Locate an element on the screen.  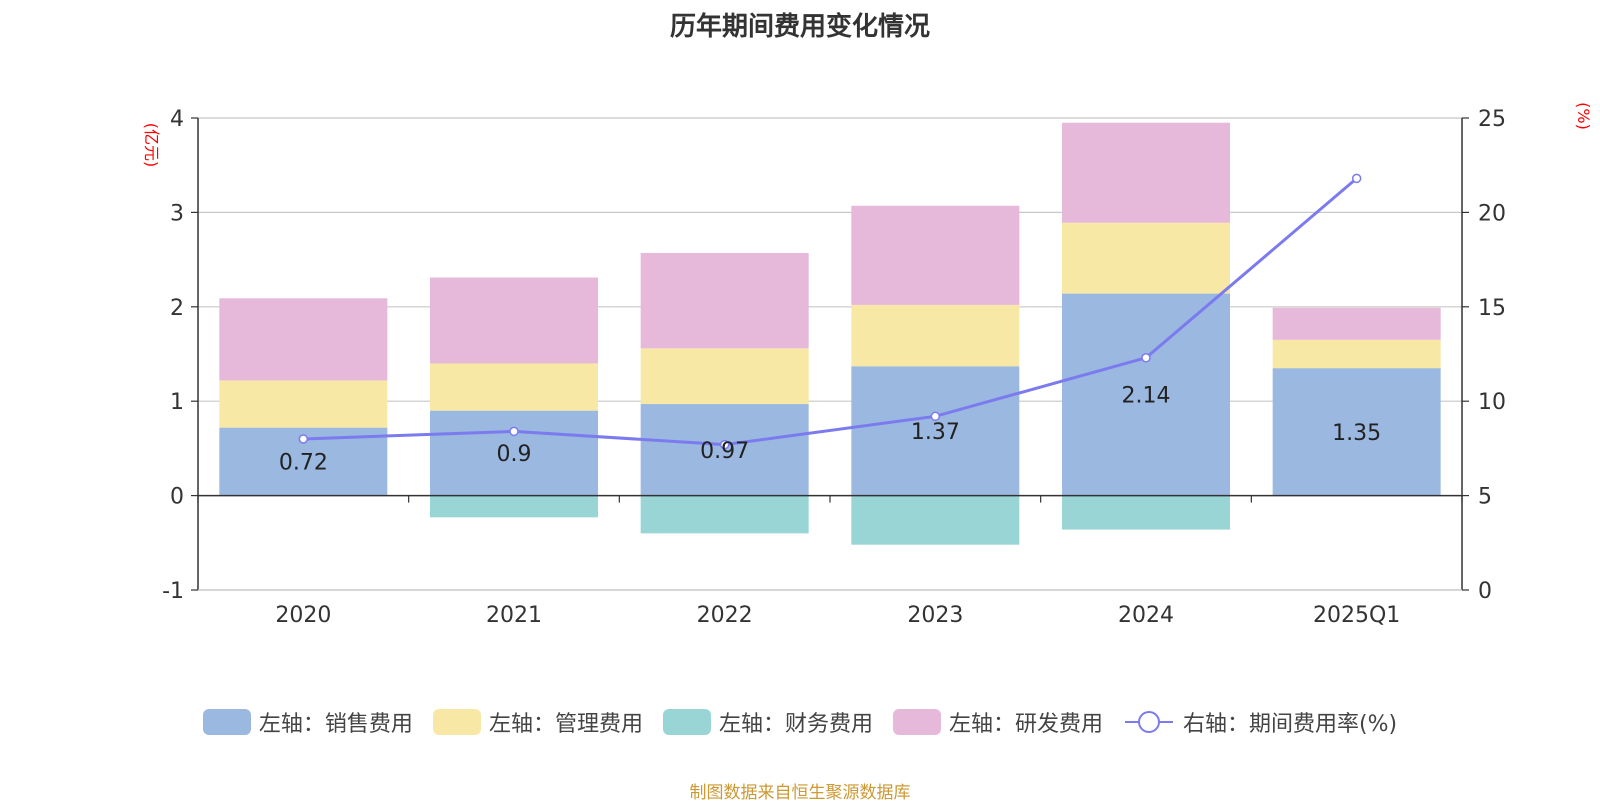
legend-item-admin: 左轴：管理费用 is located at coordinates (537, 722).